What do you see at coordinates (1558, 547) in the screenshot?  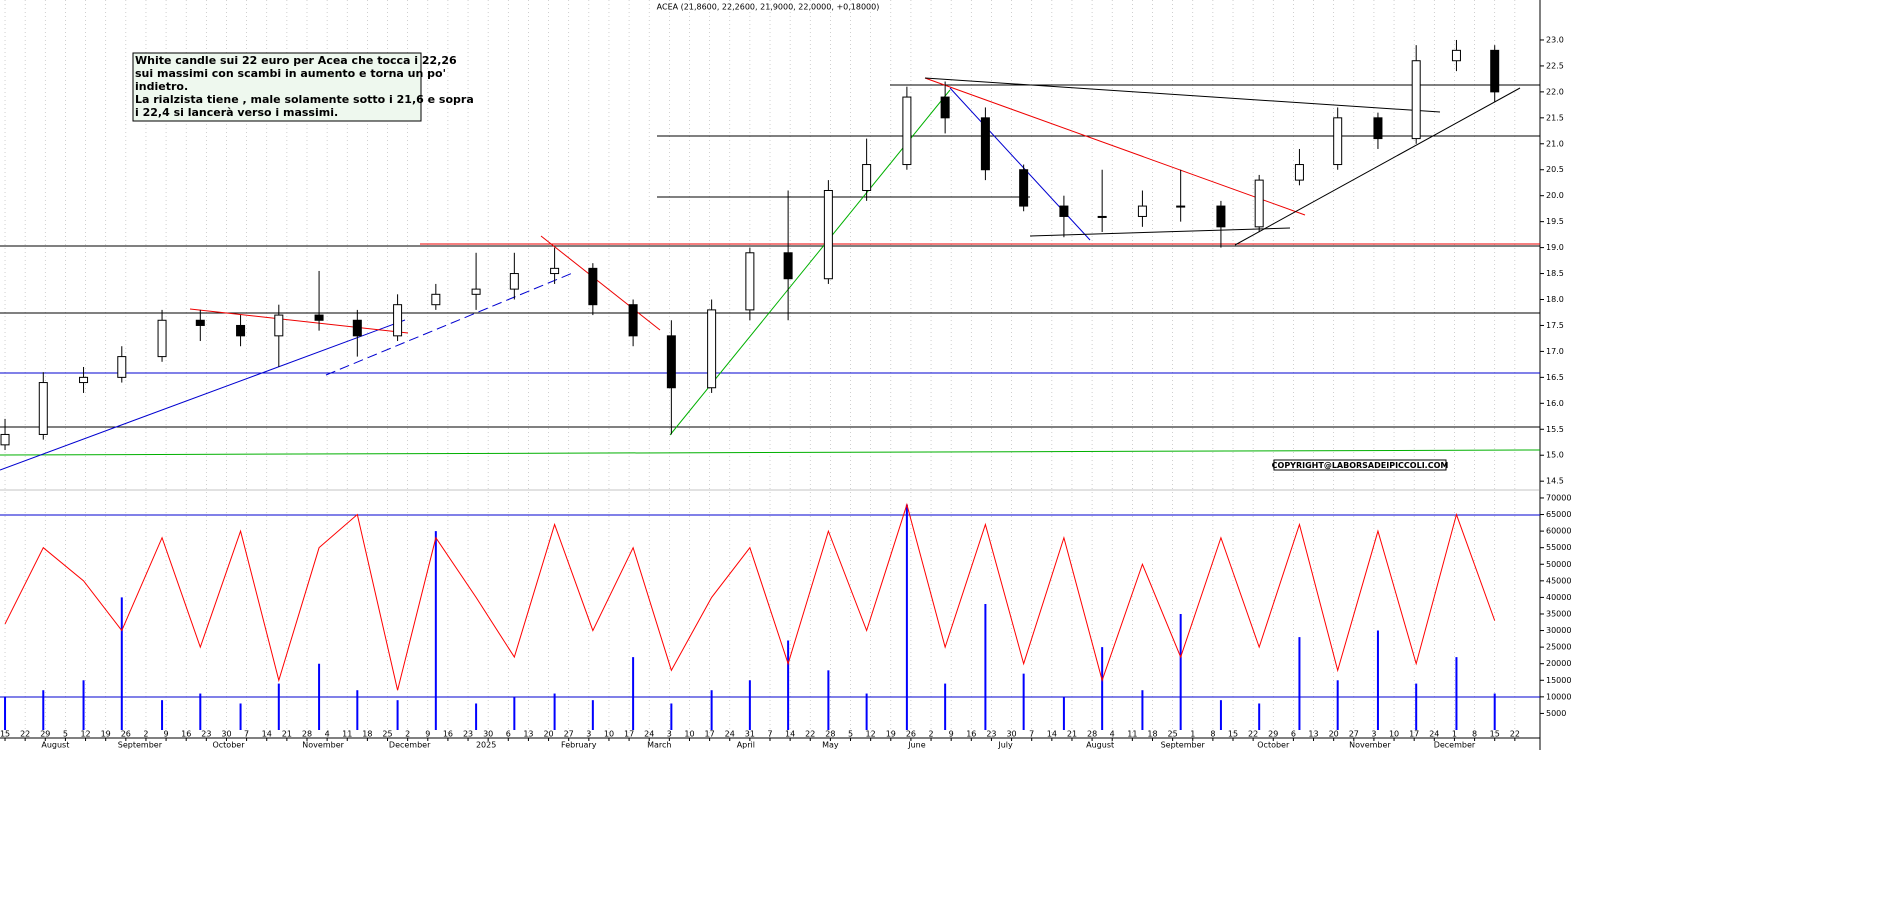 I see `y-tick-label: 55000` at bounding box center [1558, 547].